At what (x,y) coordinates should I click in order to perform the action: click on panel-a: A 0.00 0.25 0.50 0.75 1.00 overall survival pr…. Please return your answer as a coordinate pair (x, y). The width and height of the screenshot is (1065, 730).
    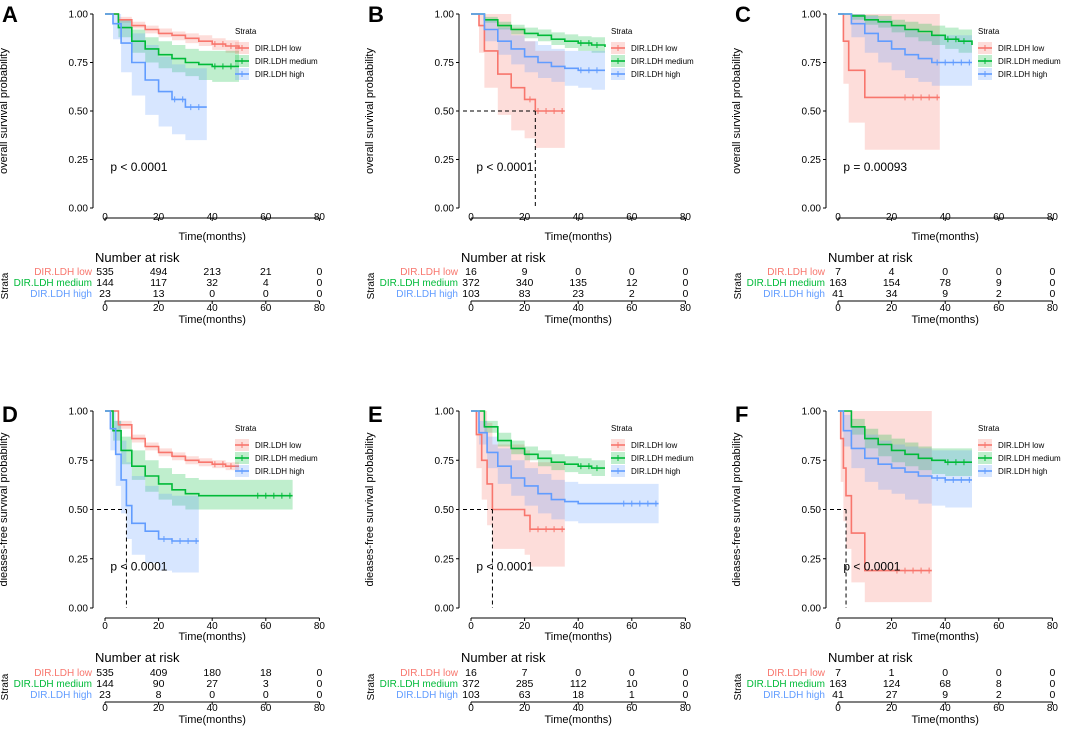
    Looking at the image, I should click on (162, 164).